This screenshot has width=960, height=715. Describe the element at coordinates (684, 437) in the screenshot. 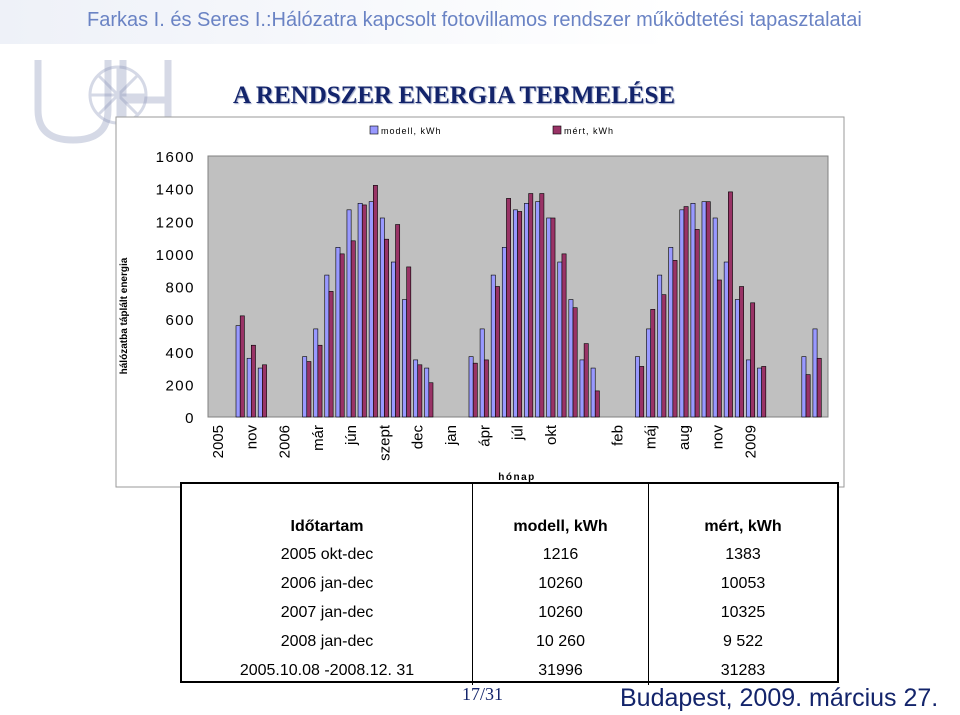

I see `x-tick-label: aug` at that location.